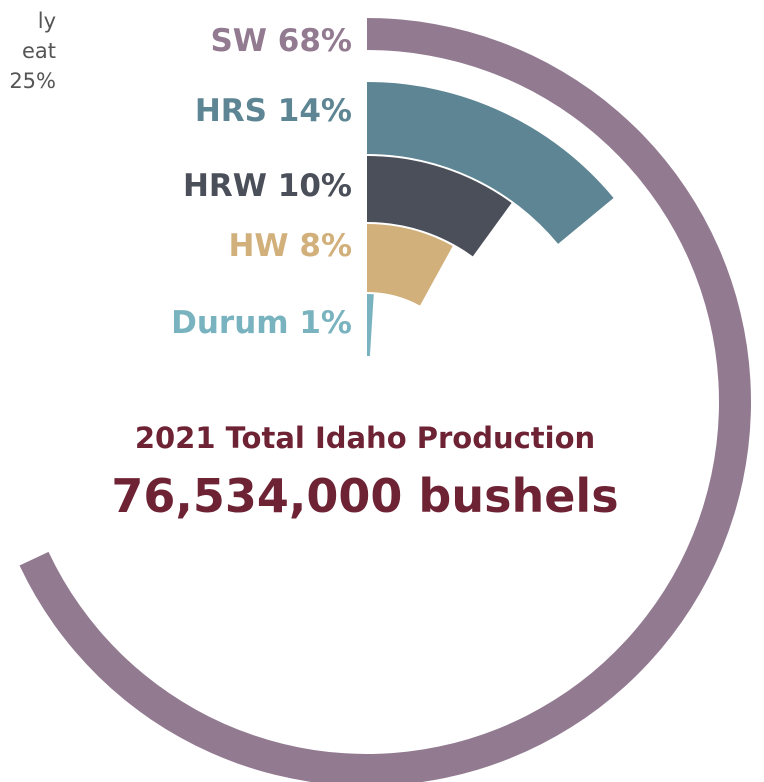 Image resolution: width=764 pixels, height=782 pixels. I want to click on chart-title: 2021 Total Idaho Production, so click(365, 438).